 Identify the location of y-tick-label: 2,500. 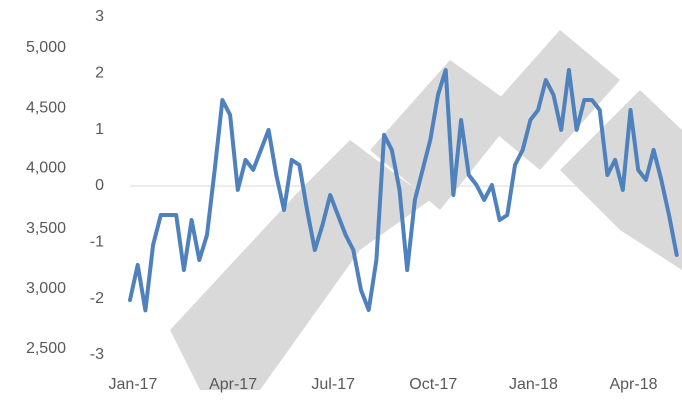
(46, 348).